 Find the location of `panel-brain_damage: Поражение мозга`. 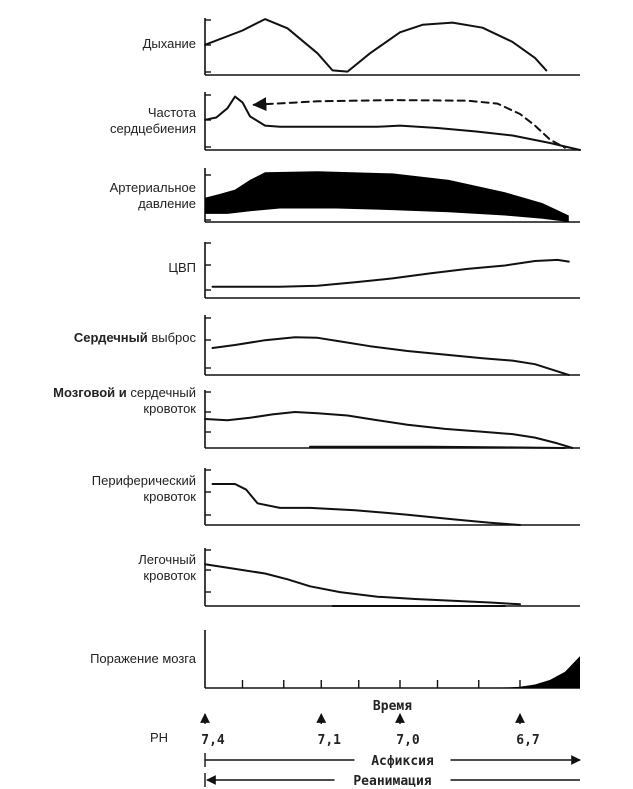

panel-brain_damage: Поражение мозга is located at coordinates (335, 659).